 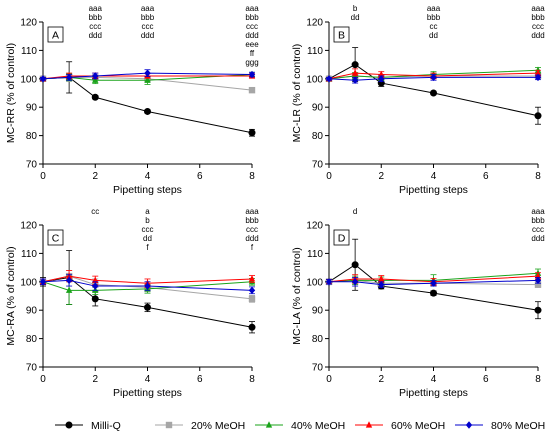 What do you see at coordinates (418, 426) in the screenshot?
I see `legend-label: 60% MeOH` at bounding box center [418, 426].